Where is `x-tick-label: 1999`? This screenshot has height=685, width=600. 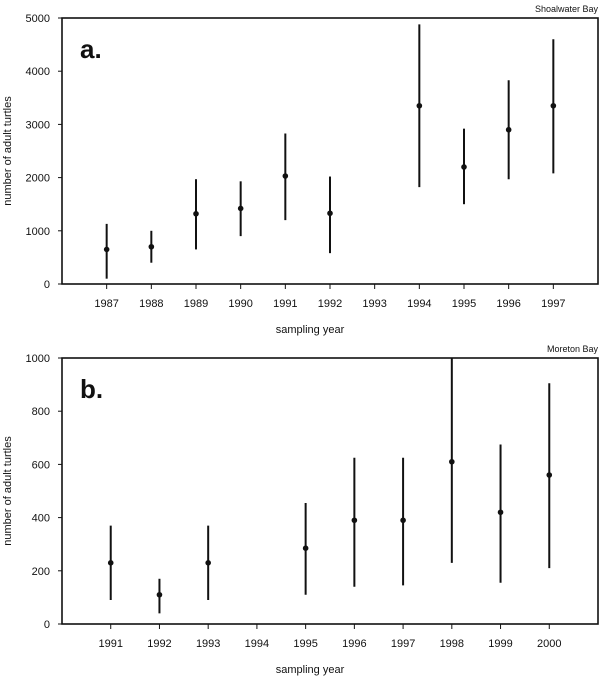
x-tick-label: 1999 is located at coordinates (500, 644).